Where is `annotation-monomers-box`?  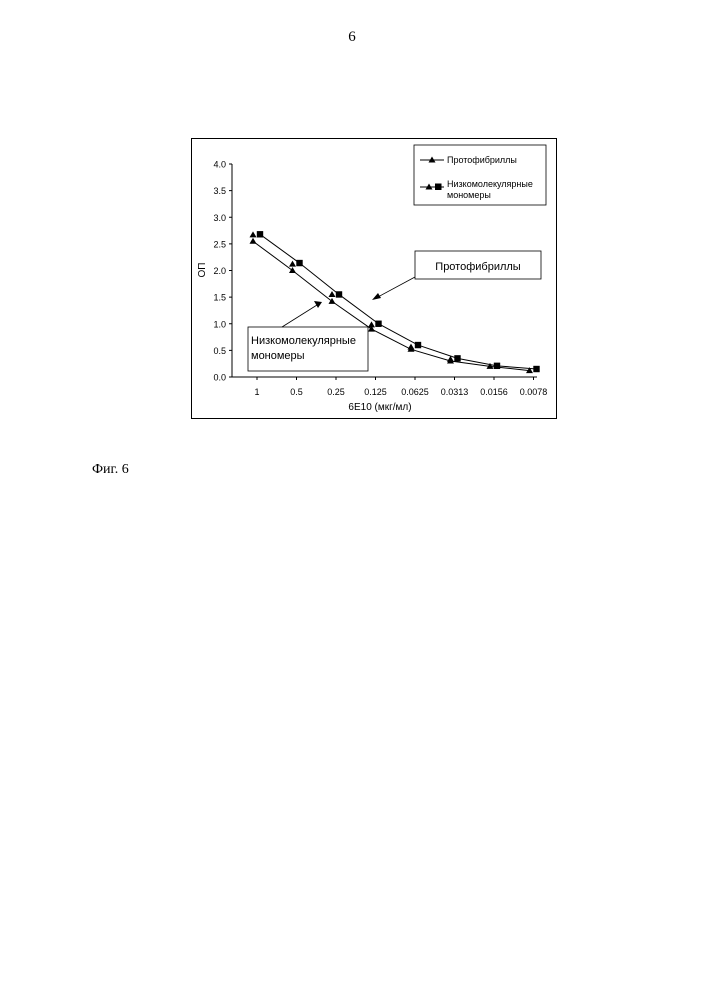
annotation-monomers-box is located at coordinates (308, 349).